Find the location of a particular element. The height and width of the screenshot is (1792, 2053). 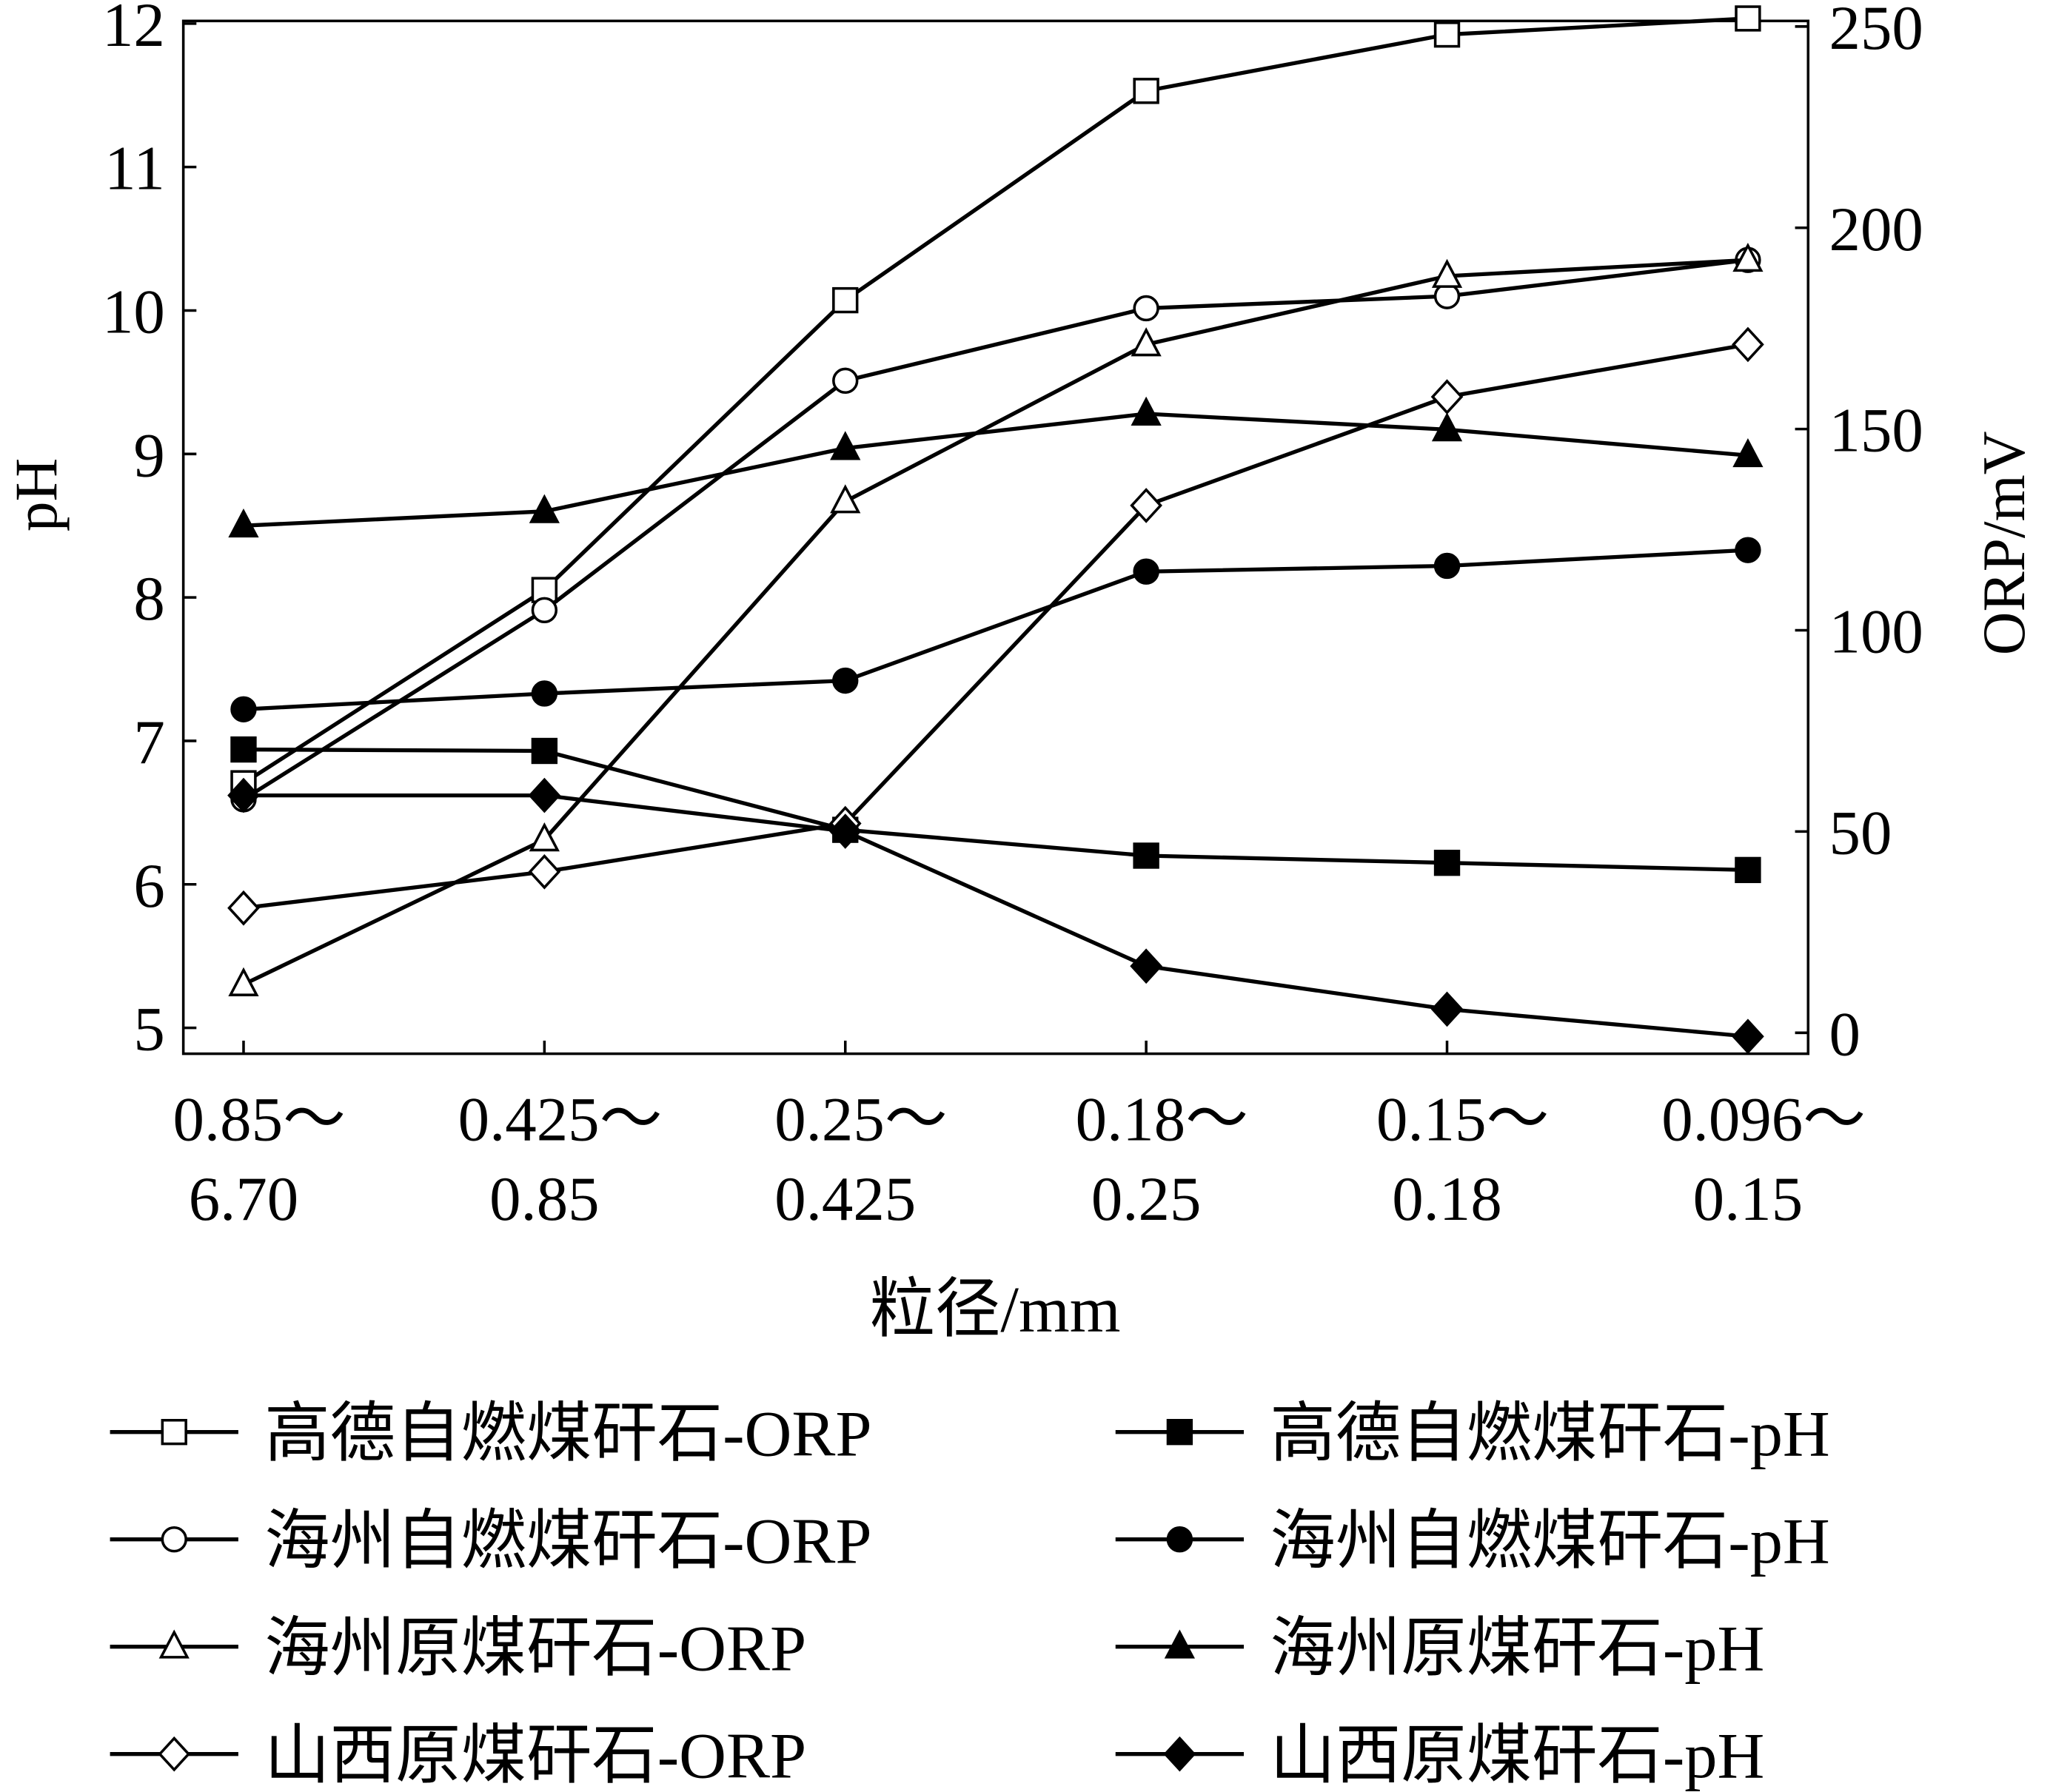

x-tick-label: 0.15 is located at coordinates (1748, 1199).